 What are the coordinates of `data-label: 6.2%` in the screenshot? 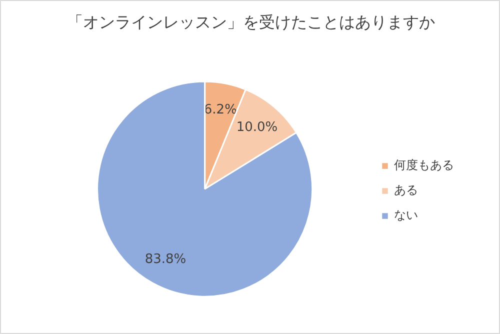 It's located at (220, 110).